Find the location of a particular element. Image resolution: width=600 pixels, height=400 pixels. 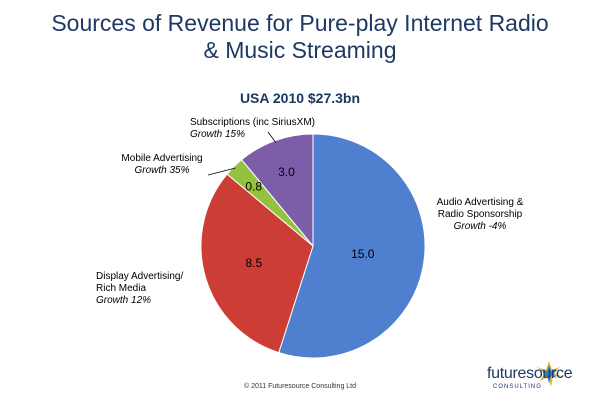

futuresource-logo: futuresource CONSULTING is located at coordinates (539, 375).